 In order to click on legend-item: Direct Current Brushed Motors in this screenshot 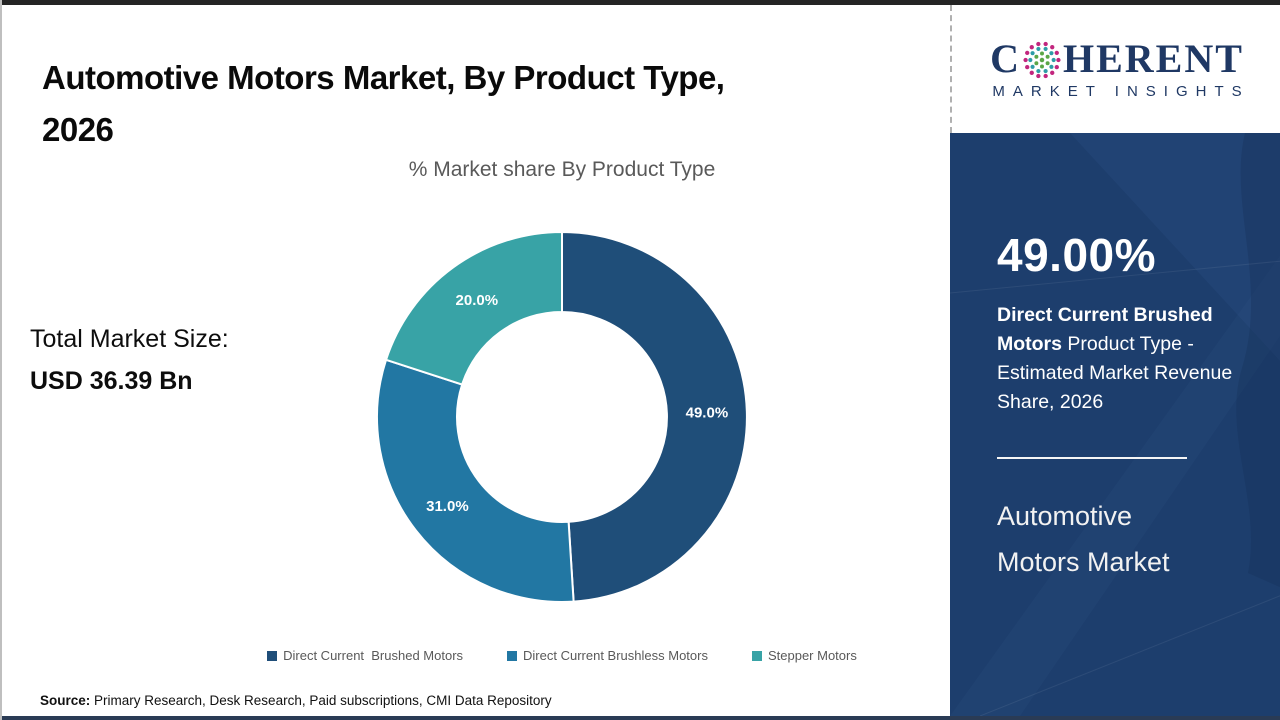, I will do `click(365, 655)`.